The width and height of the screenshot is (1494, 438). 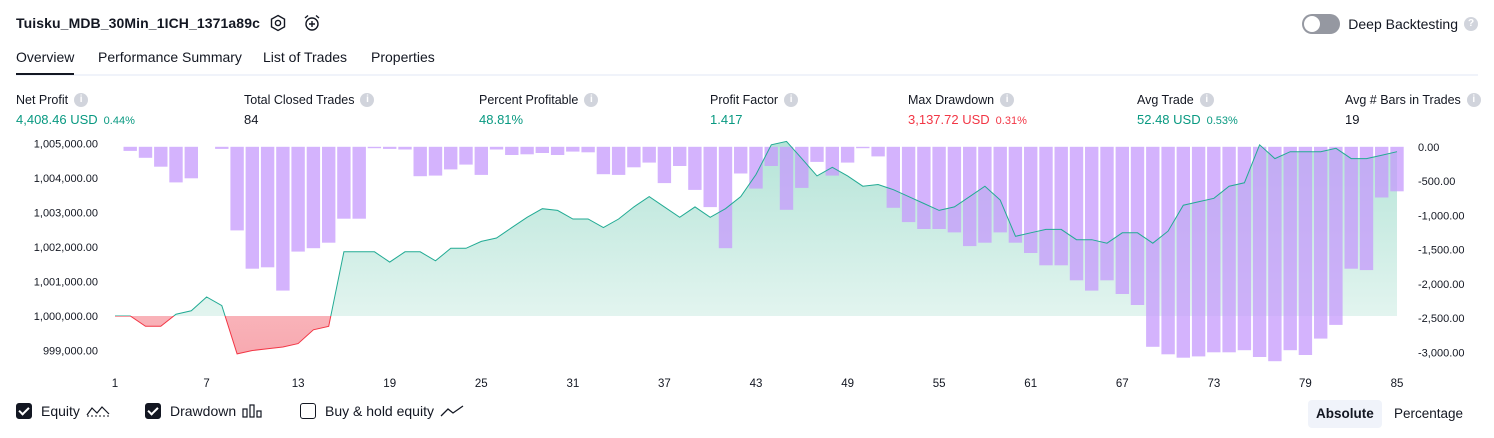 I want to click on stat-value: 48.81%, so click(x=501, y=119).